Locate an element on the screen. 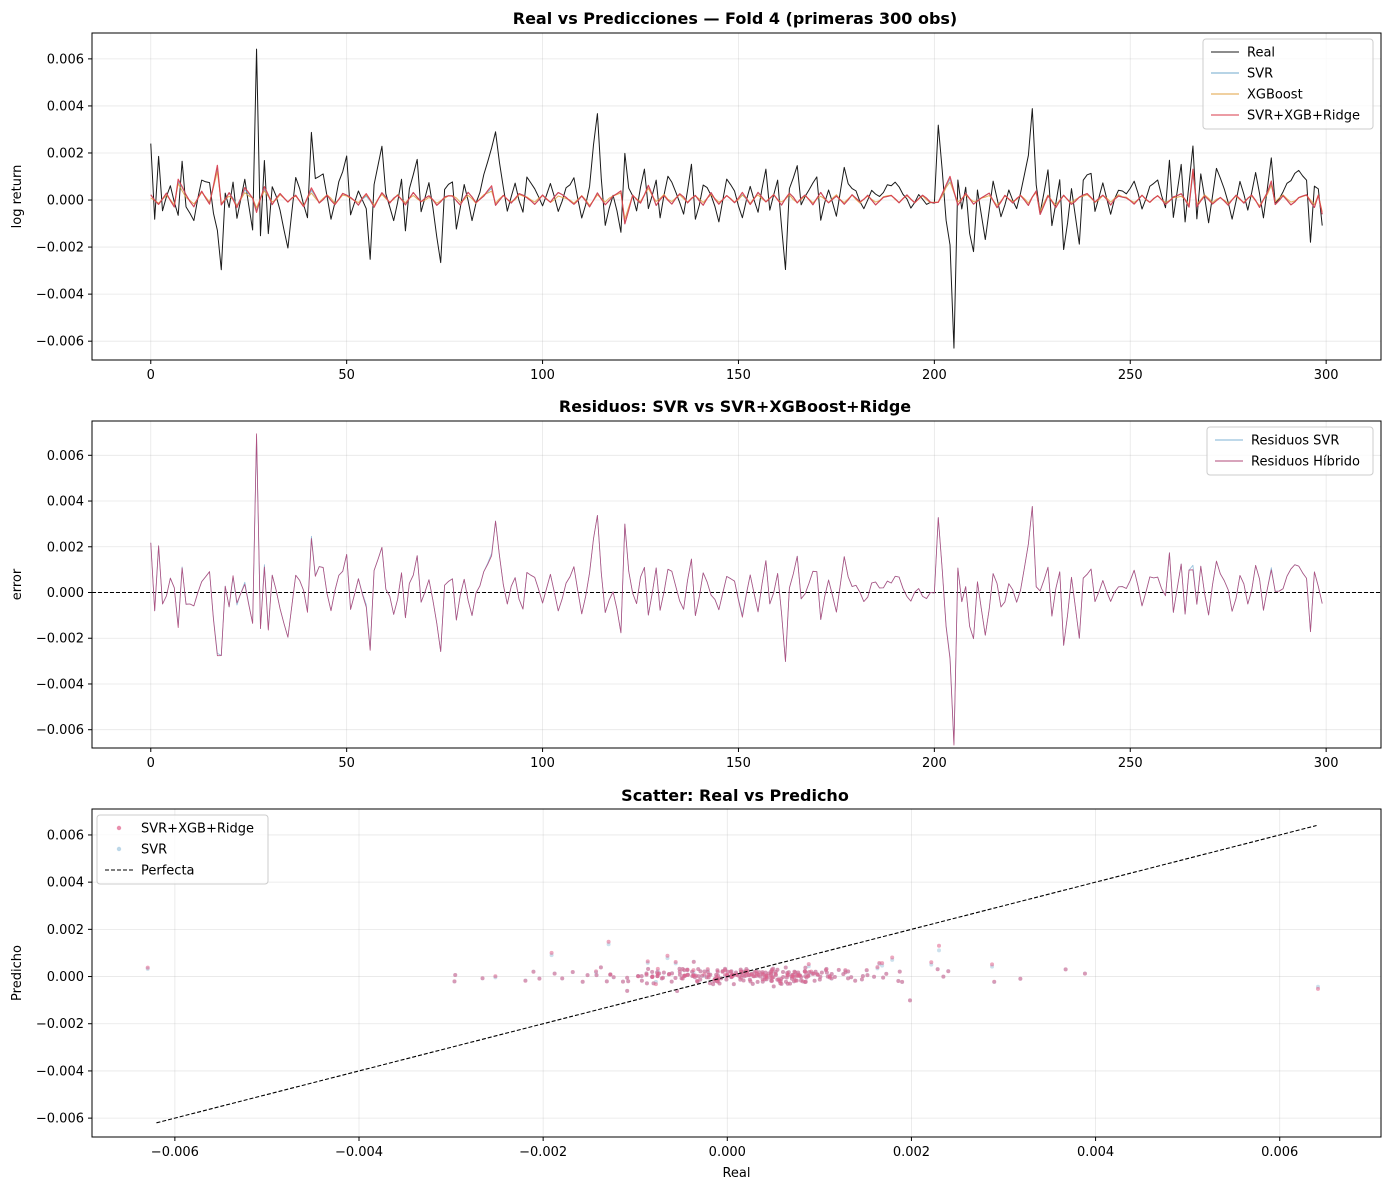 The height and width of the screenshot is (1190, 1389). x-tick-label: 250 is located at coordinates (1130, 375).